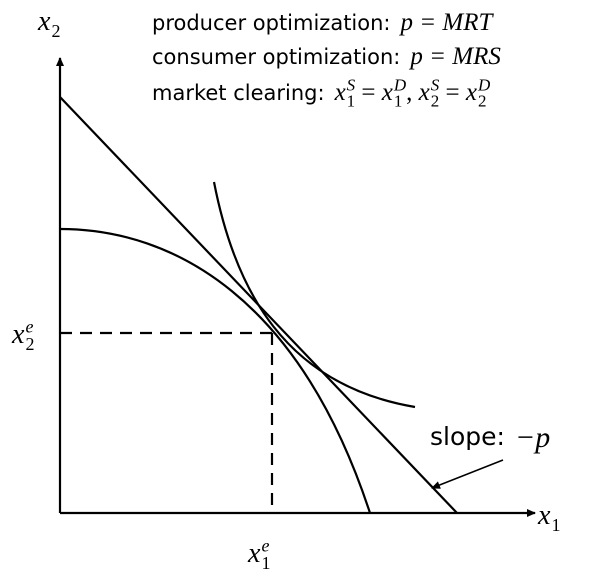  I want to click on condition-label: consumer optimization:, so click(276, 57).